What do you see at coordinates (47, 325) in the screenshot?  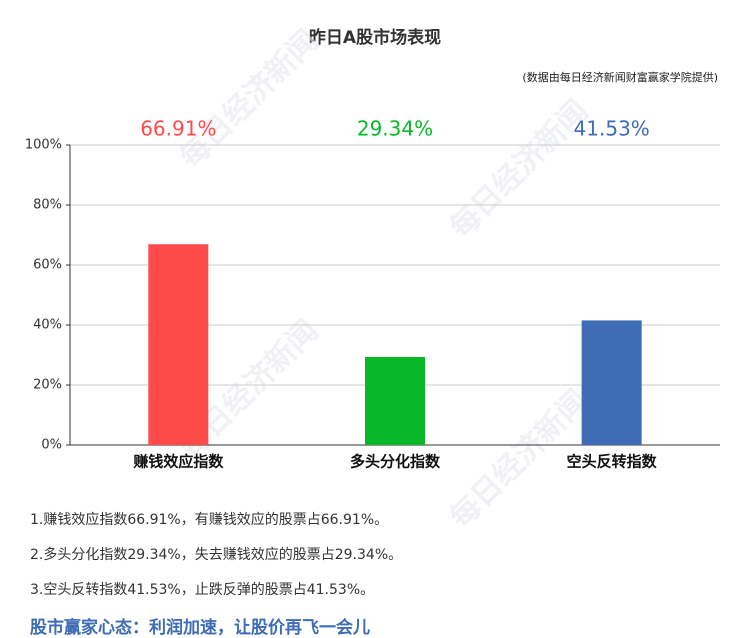 I see `y-tick-label: 40%` at bounding box center [47, 325].